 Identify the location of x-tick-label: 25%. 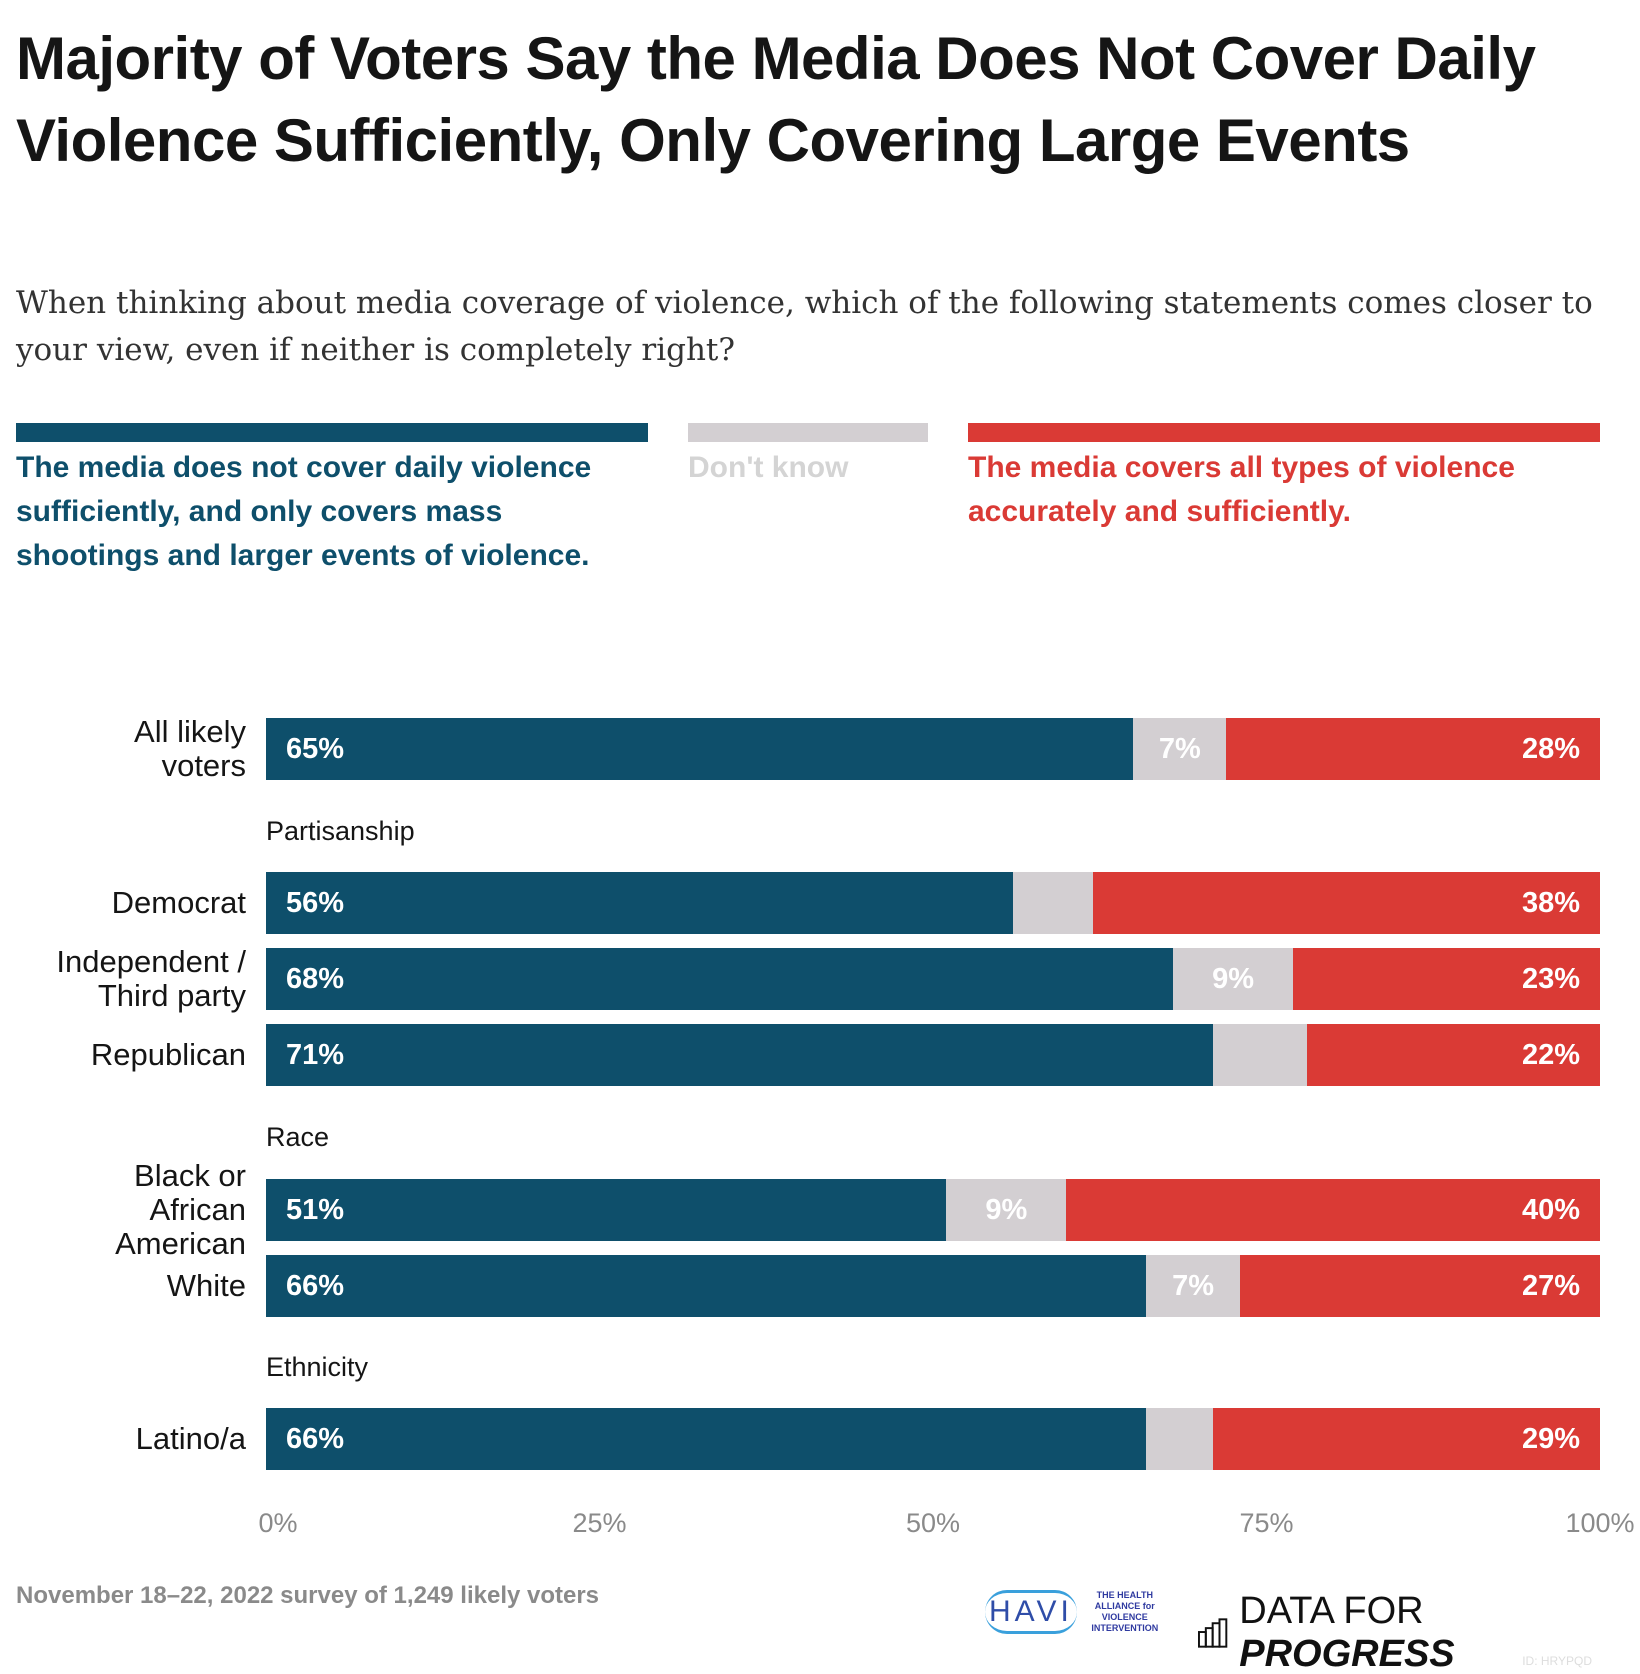
(599, 1523).